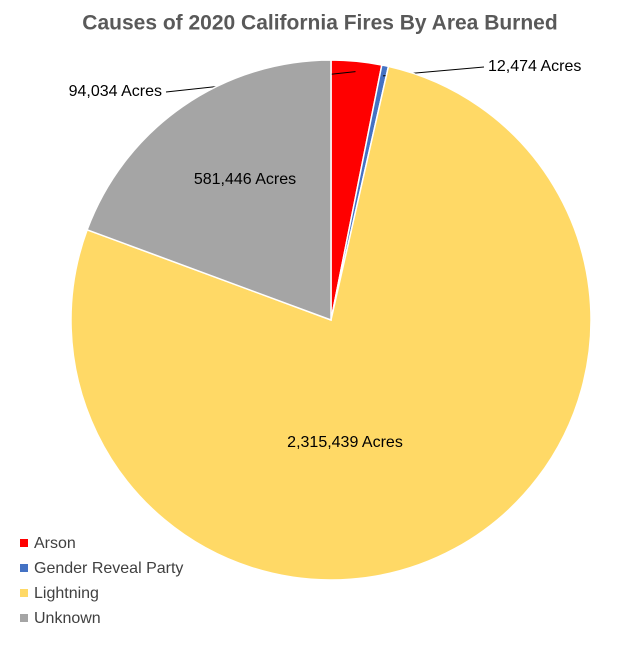 The height and width of the screenshot is (645, 640). Describe the element at coordinates (345, 442) in the screenshot. I see `data-label: 2,315,439 Acres` at that location.